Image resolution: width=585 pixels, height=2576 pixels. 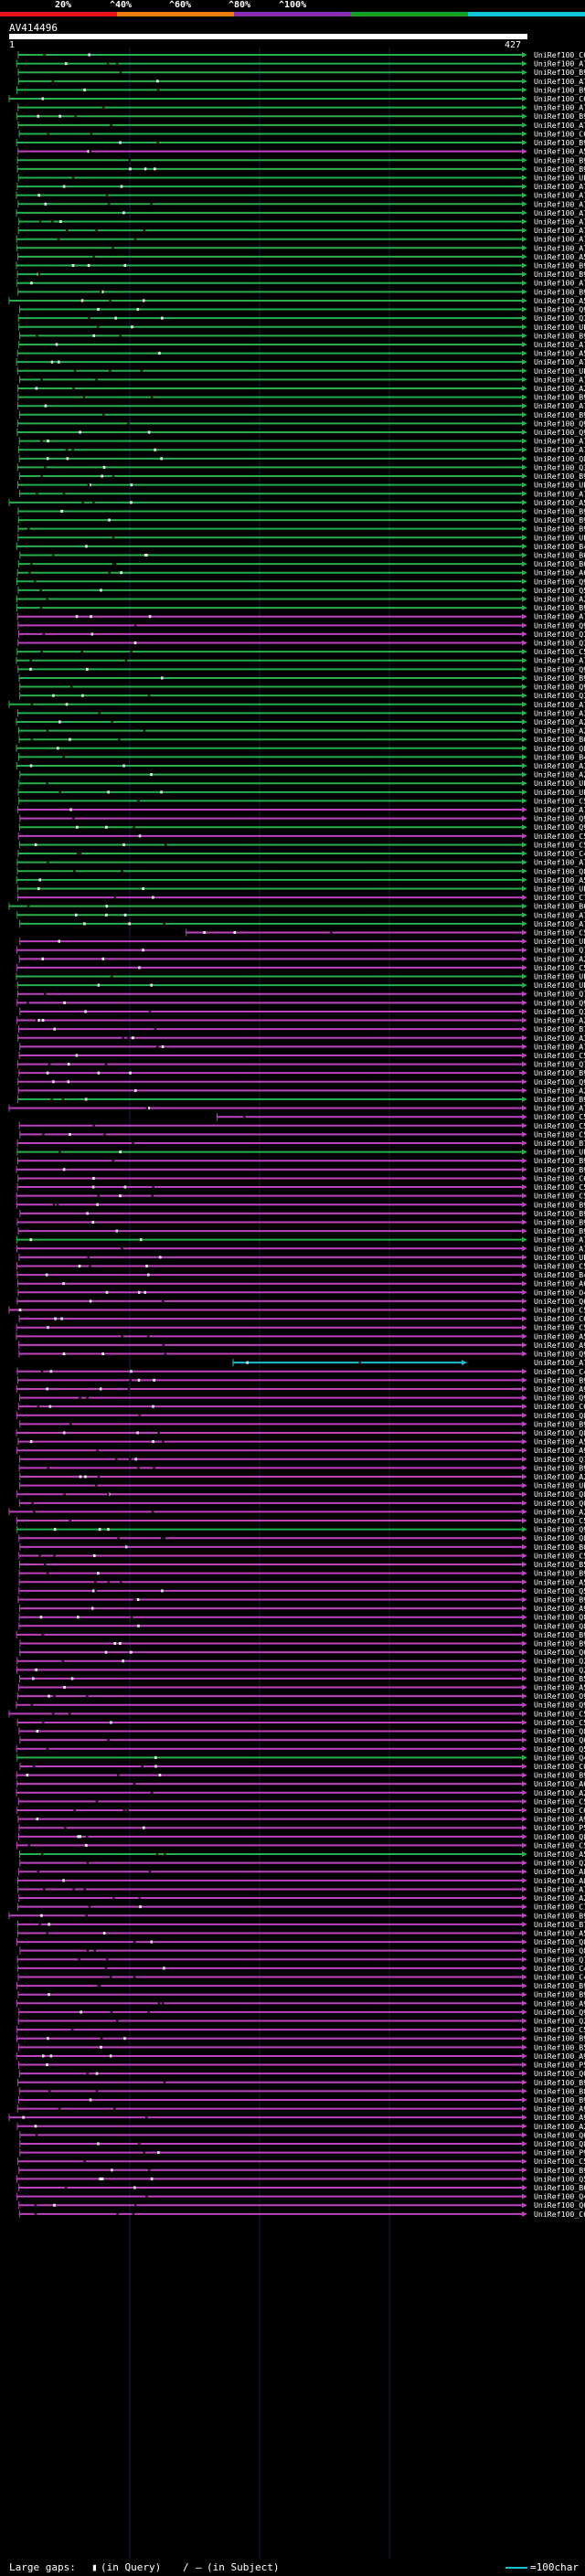 What do you see at coordinates (560, 897) in the screenshot?
I see `hit-label: UniRef100_C7J012` at bounding box center [560, 897].